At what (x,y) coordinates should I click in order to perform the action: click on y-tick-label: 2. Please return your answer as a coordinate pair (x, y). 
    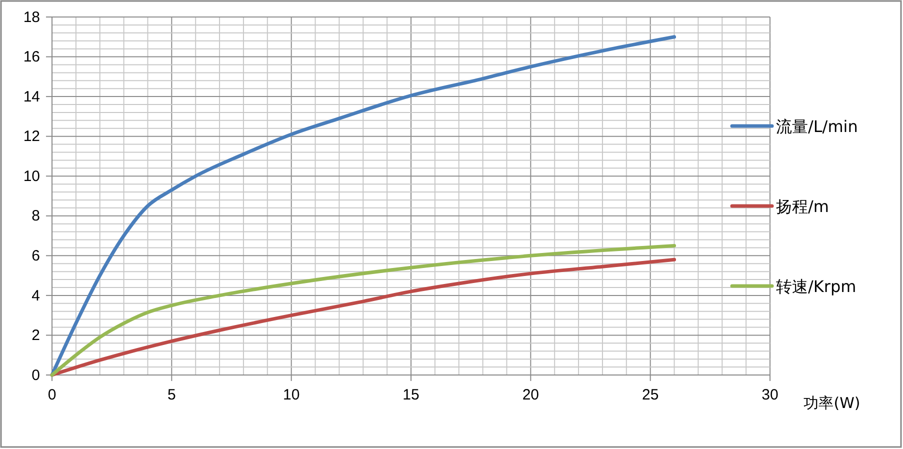
    Looking at the image, I should click on (36, 335).